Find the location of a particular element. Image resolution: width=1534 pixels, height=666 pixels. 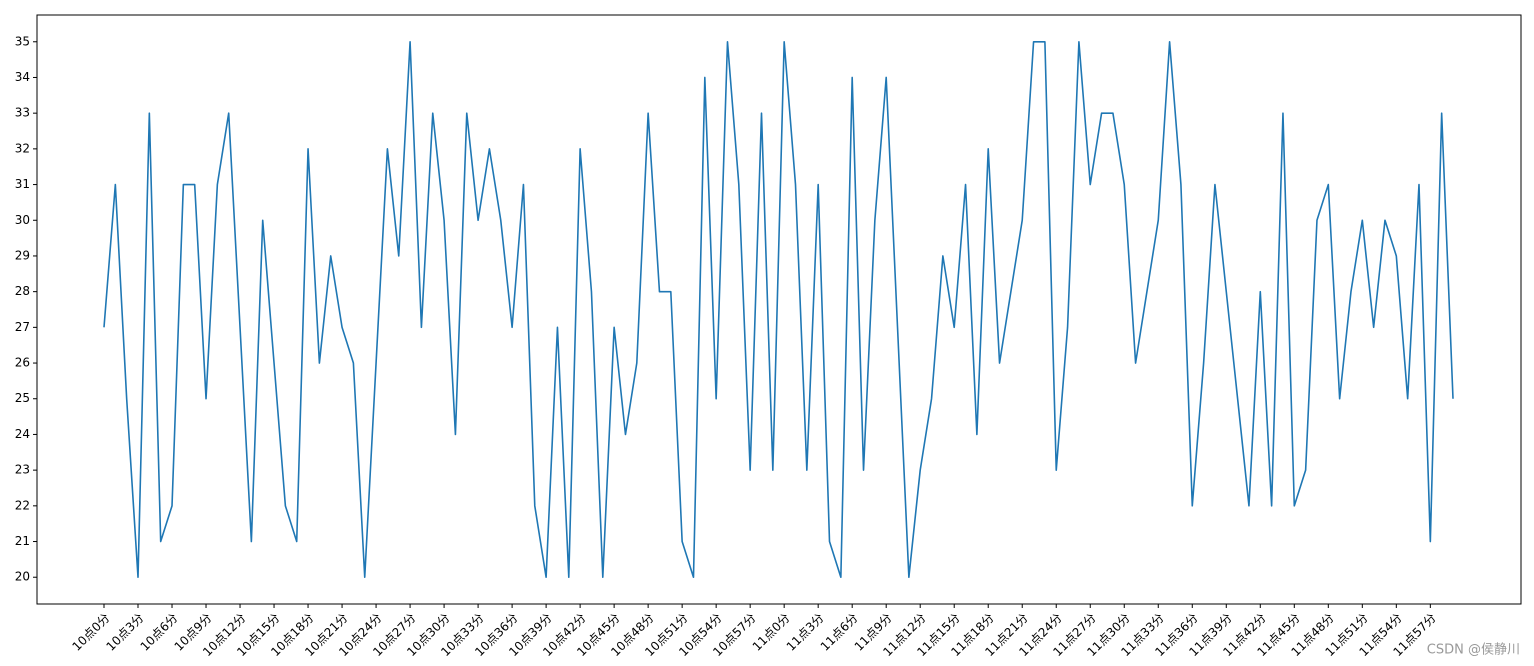

y-tick-label: 34 is located at coordinates (22, 77).